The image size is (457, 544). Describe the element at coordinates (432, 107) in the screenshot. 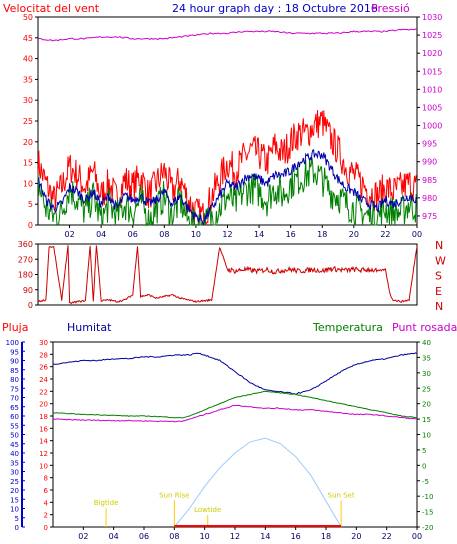

I see `y-right-tick-label: 1005` at that location.